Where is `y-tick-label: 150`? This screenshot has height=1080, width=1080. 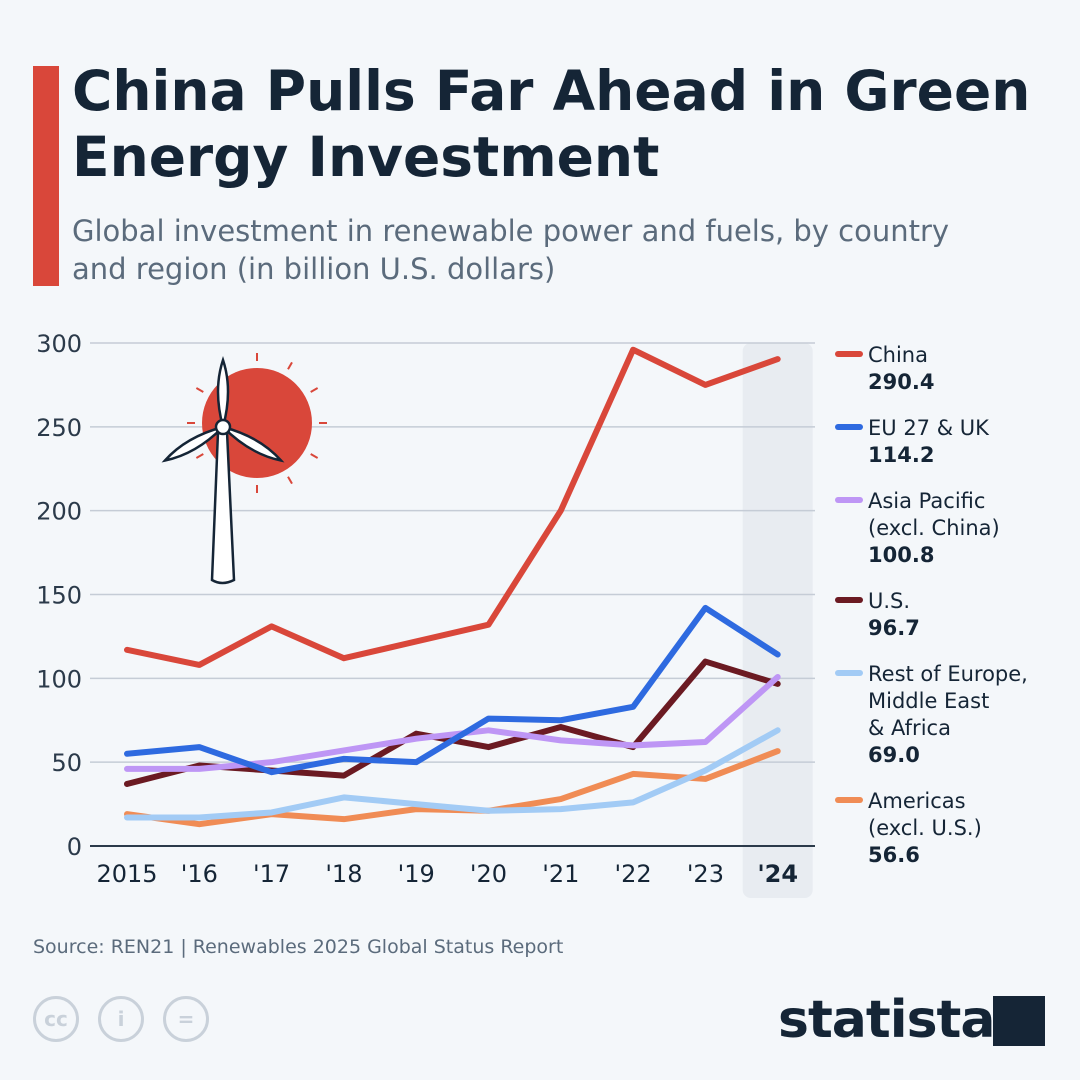 y-tick-label: 150 is located at coordinates (59, 596).